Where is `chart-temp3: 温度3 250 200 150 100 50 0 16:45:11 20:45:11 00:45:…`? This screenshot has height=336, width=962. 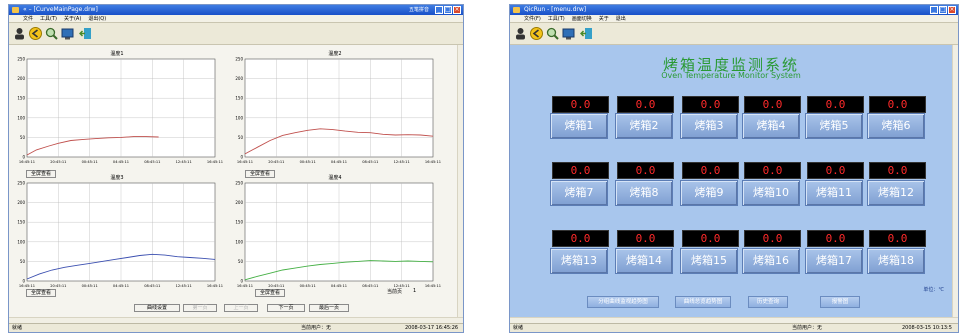 chart-temp3: 温度3 250 200 150 100 50 0 16:45:11 20:45:11 00:45:… is located at coordinates (118, 235).